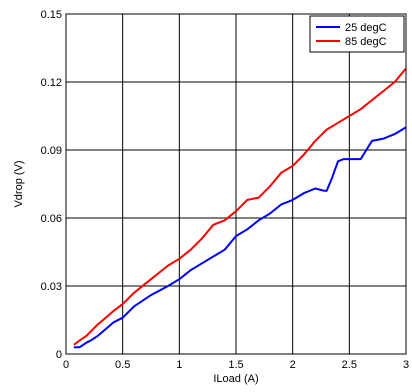  What do you see at coordinates (349, 365) in the screenshot?
I see `x-tick-label: 2.5` at bounding box center [349, 365].